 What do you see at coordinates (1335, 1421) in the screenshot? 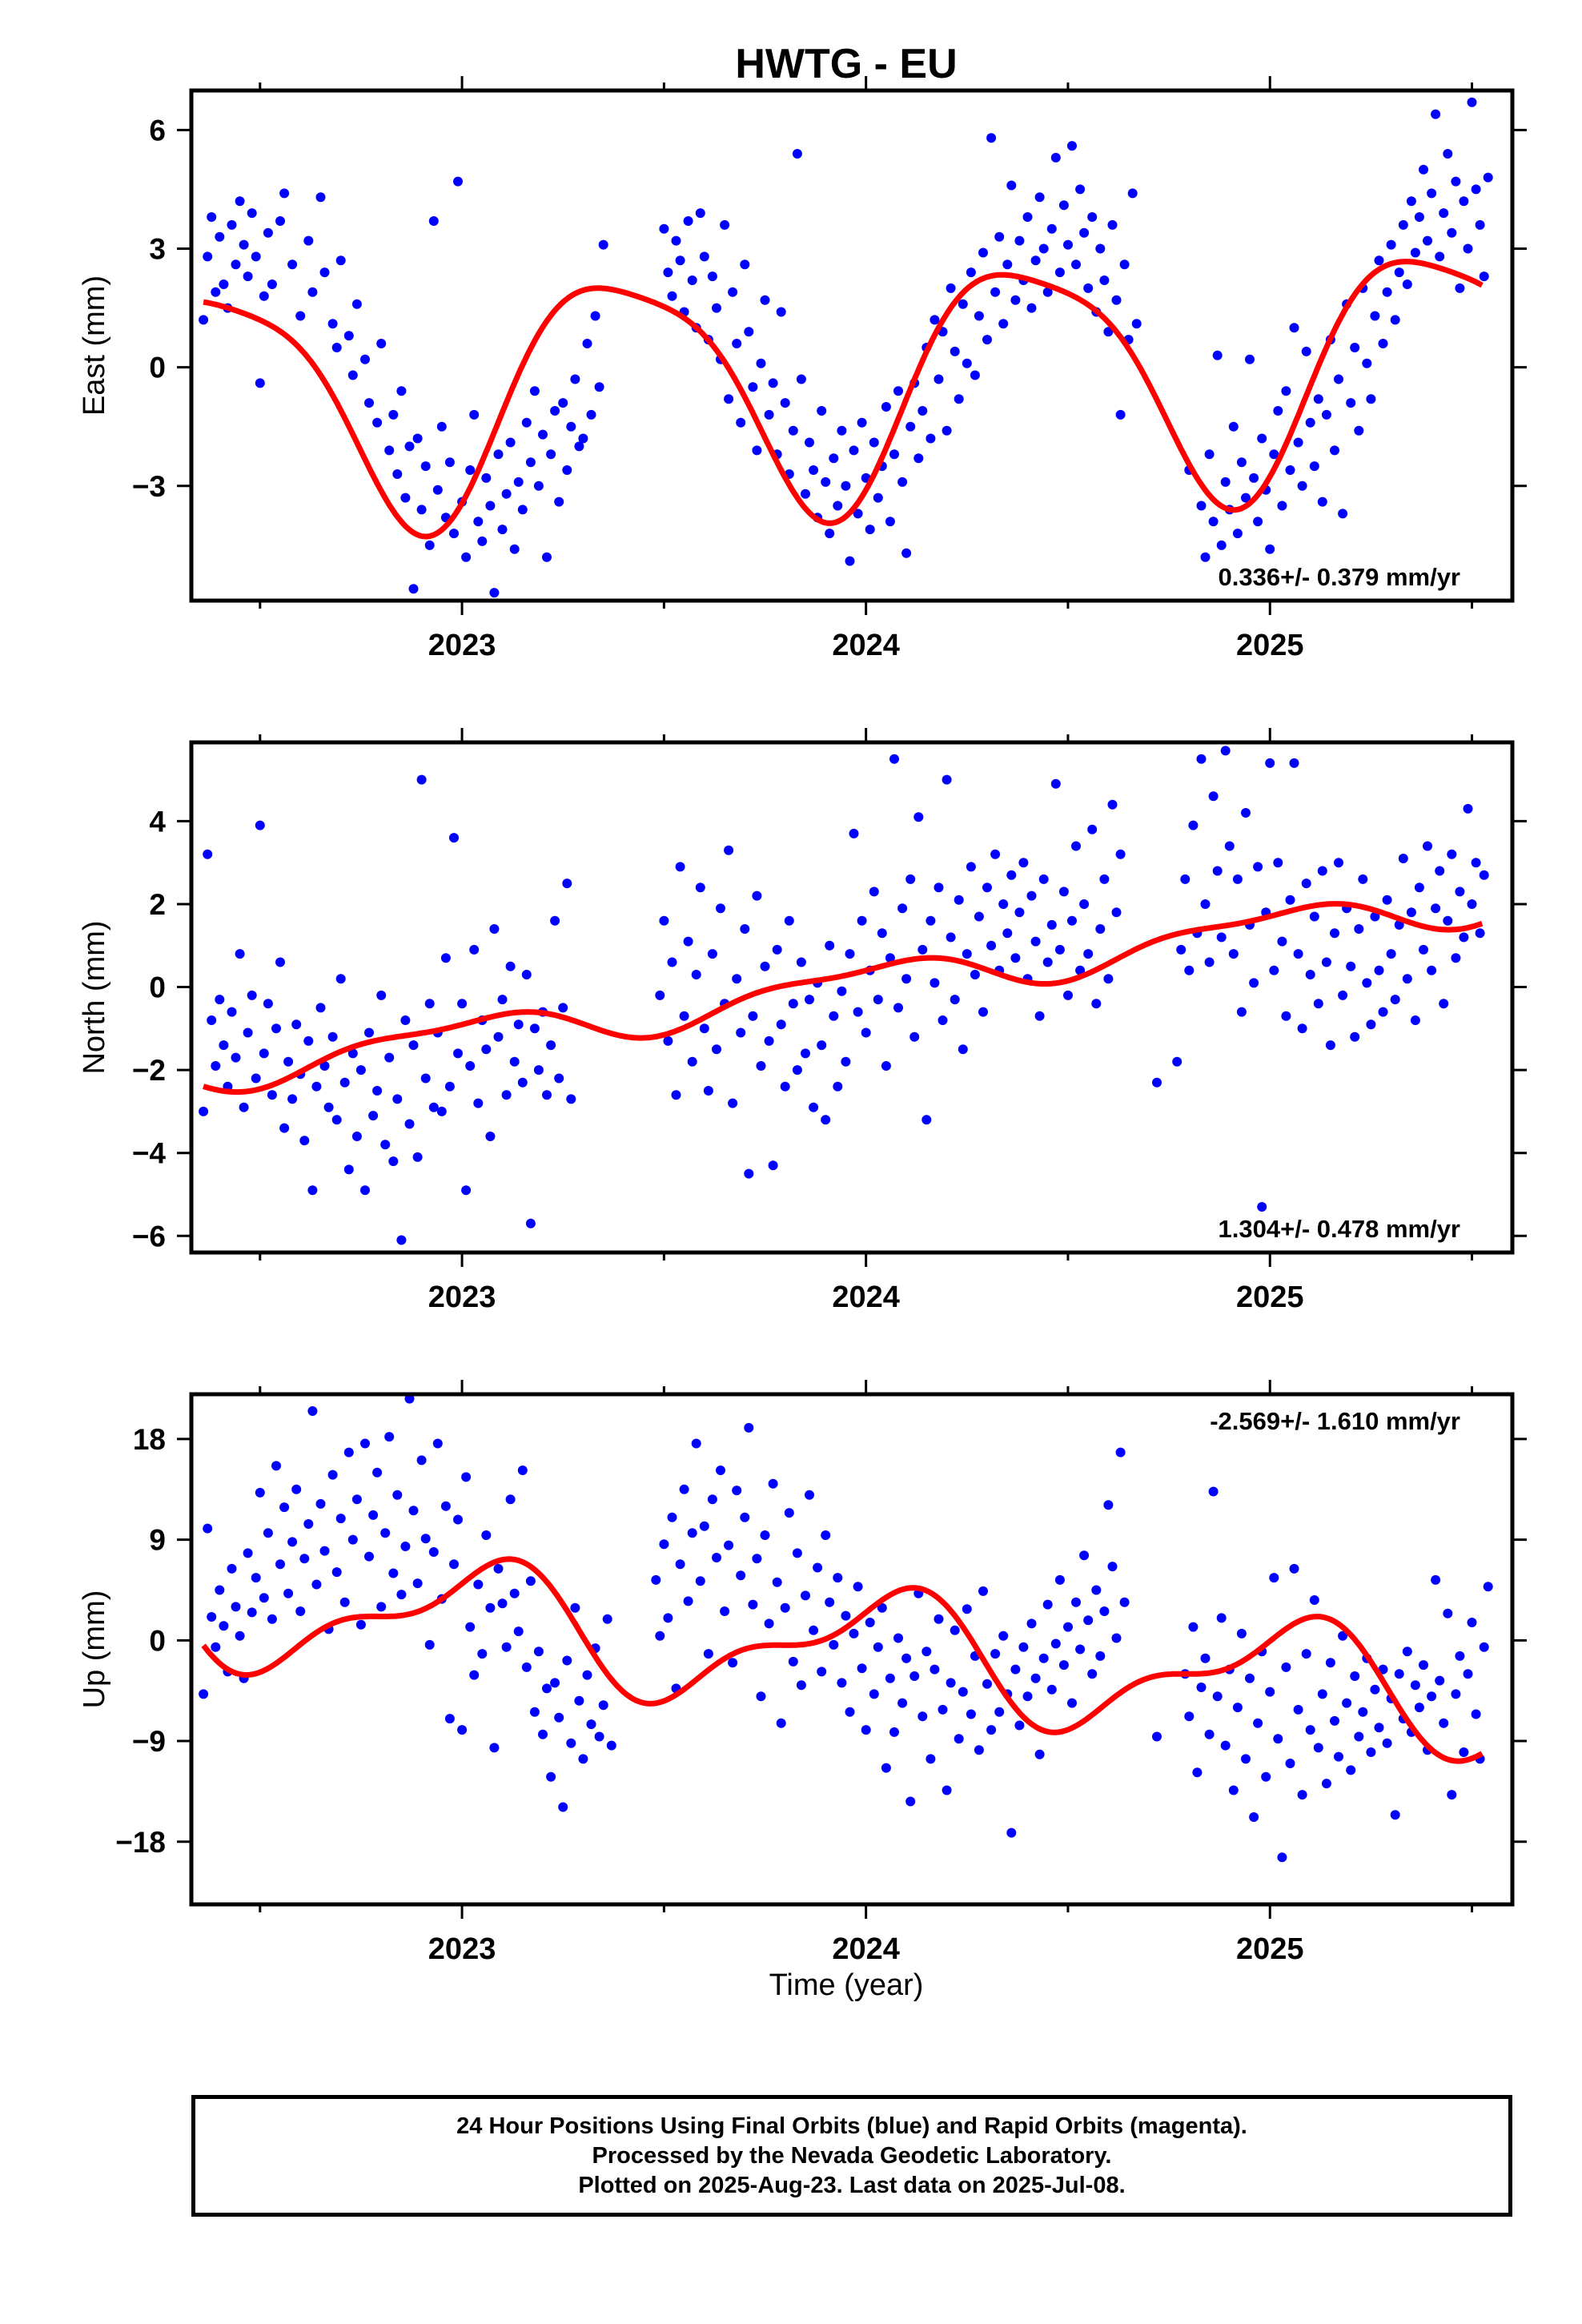
I see `rate-annotation: -2.569+/- 1.610 mm/yr` at bounding box center [1335, 1421].